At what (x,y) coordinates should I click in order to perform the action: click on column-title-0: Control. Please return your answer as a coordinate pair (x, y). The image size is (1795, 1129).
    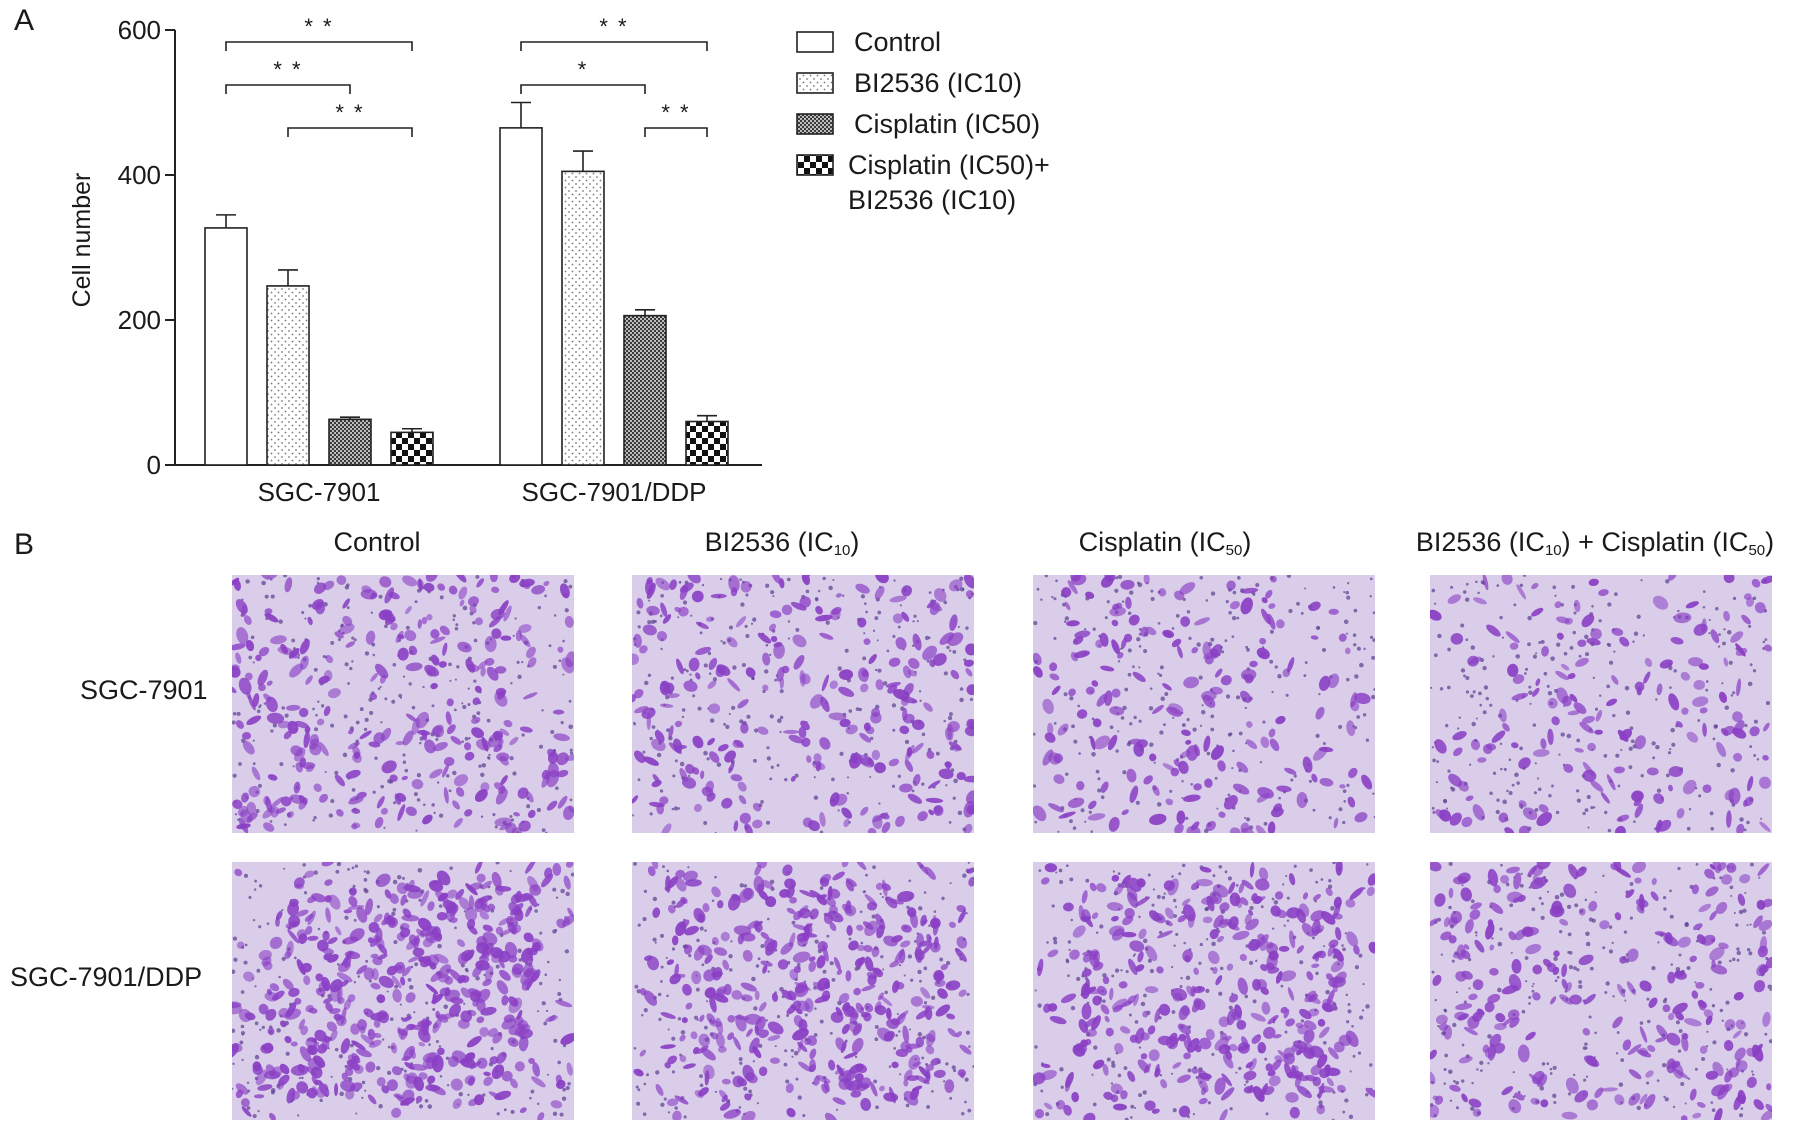
    Looking at the image, I should click on (377, 542).